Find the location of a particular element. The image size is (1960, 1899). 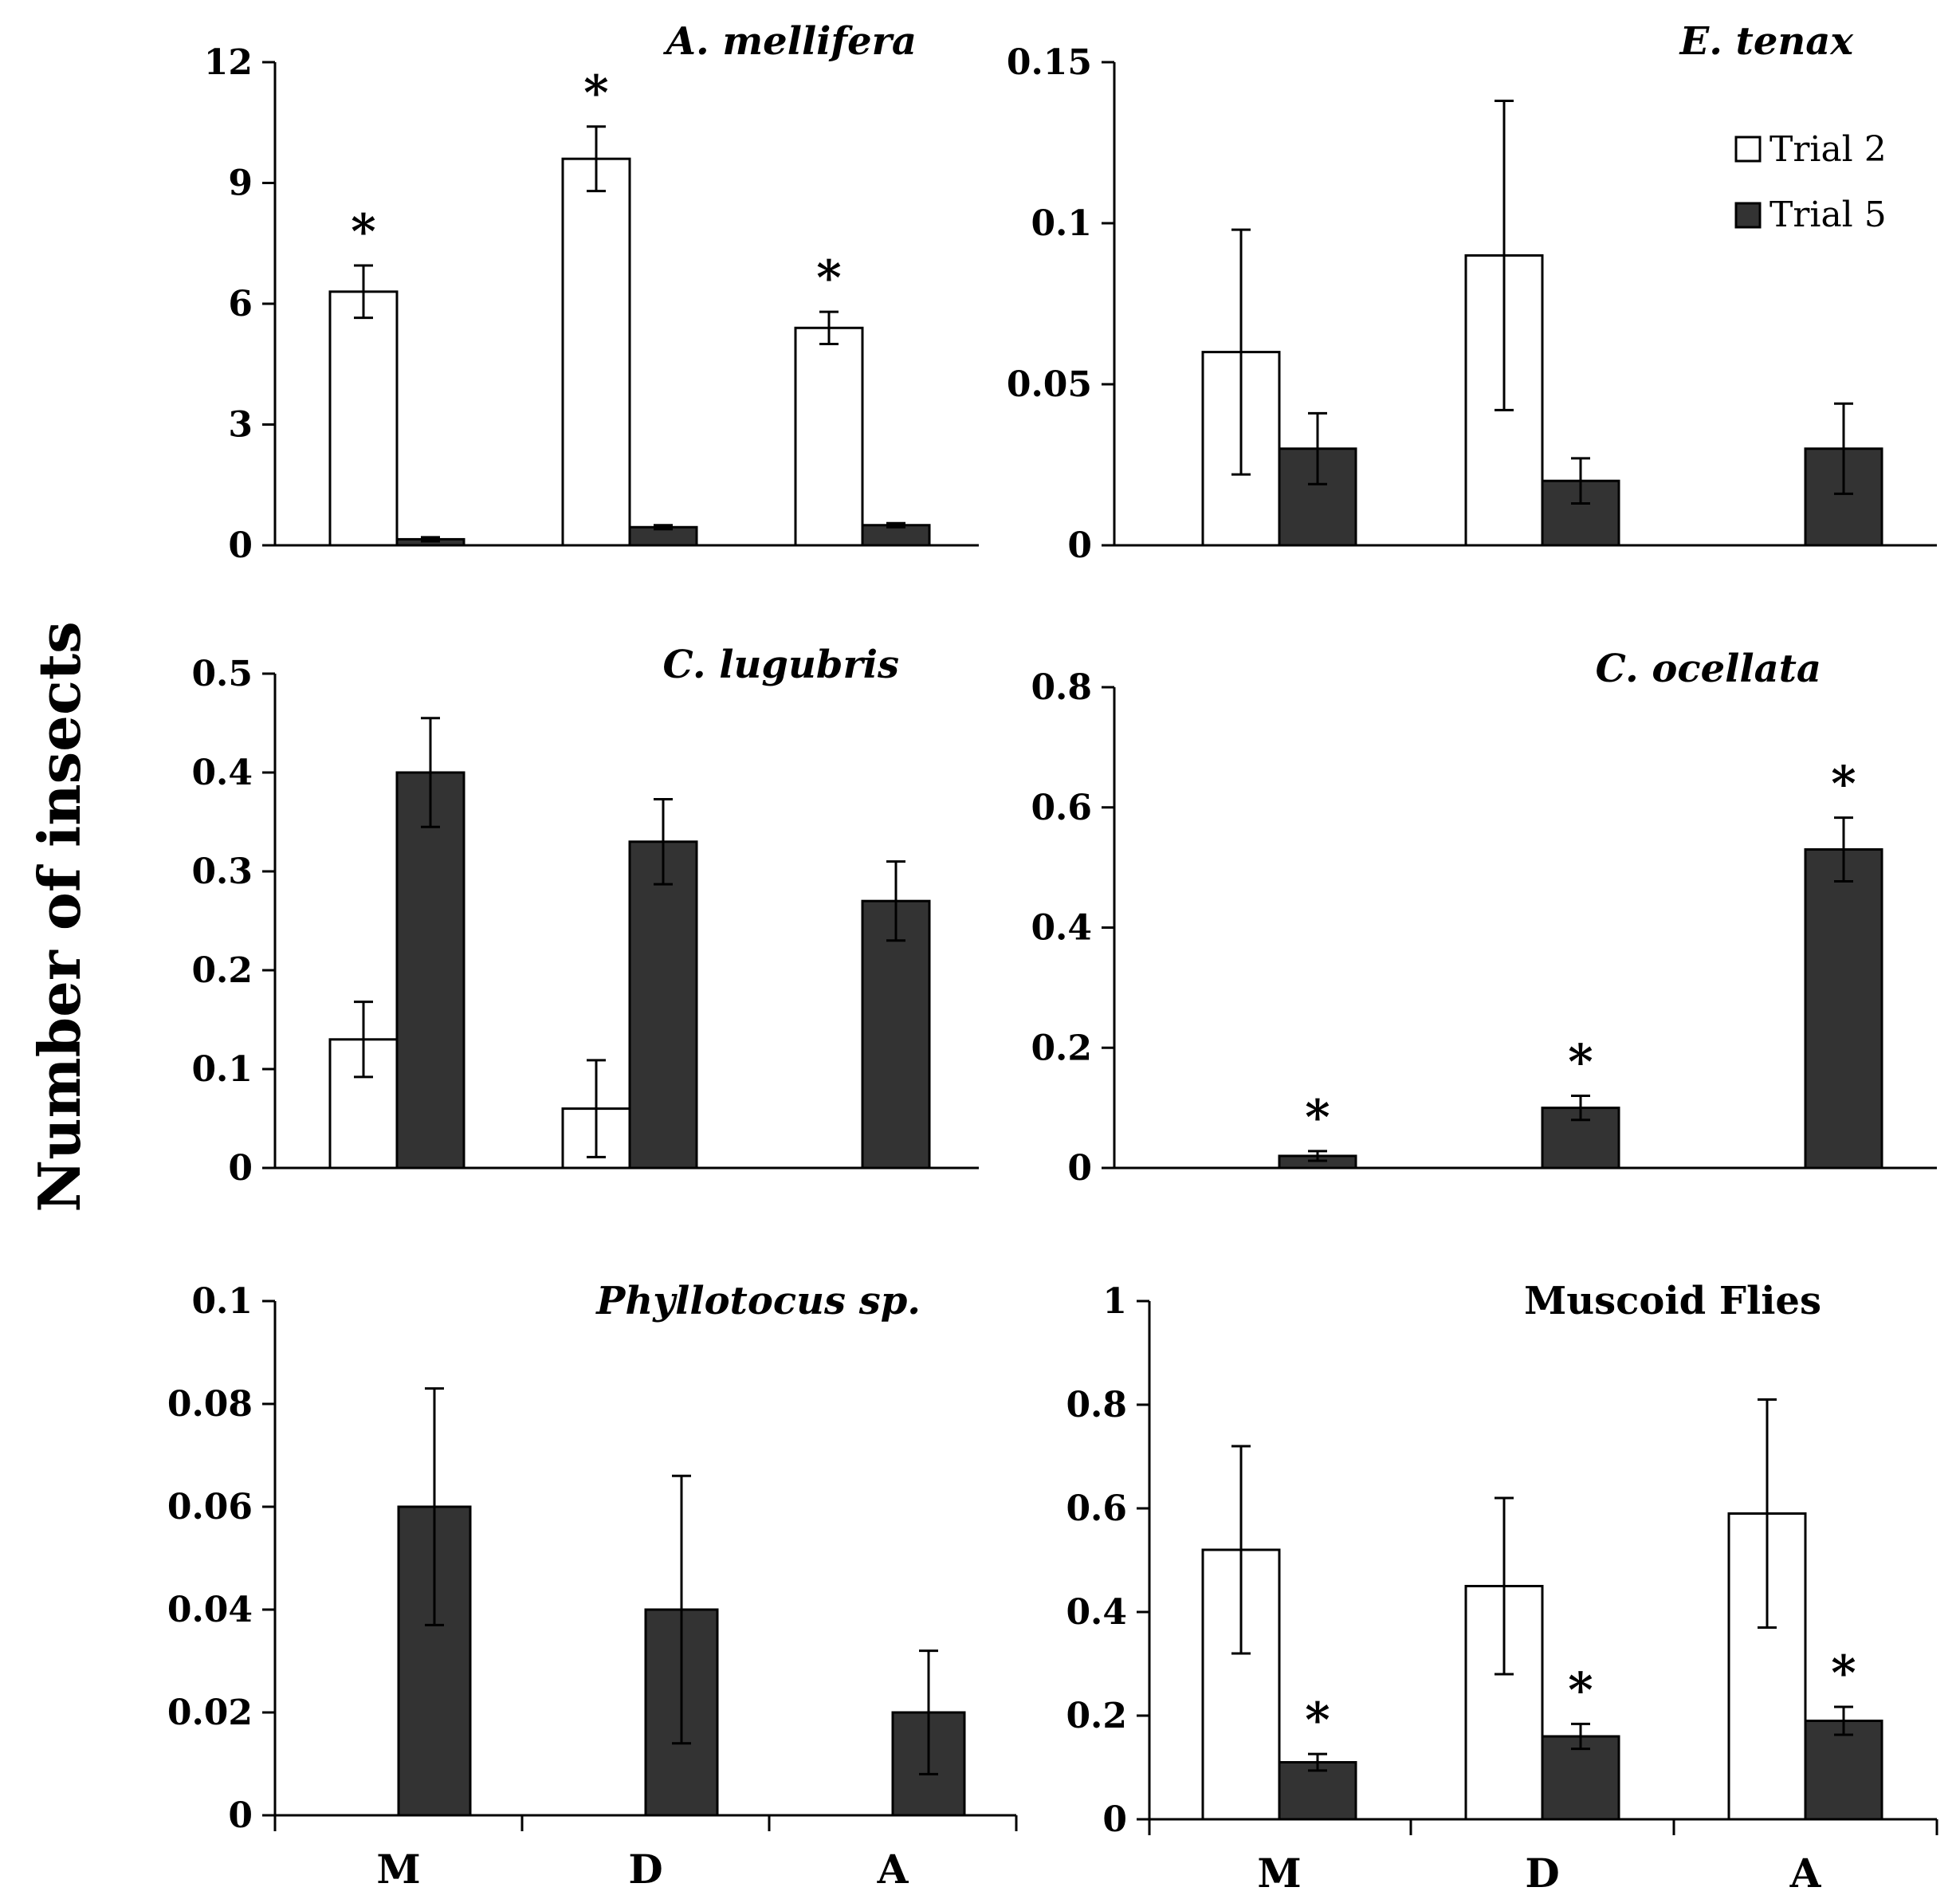

panel-phyllotocus: Phyllotocus sp. 0 0.02 0.04 0.06 0.08 0.1 M D A is located at coordinates (592, 1586).